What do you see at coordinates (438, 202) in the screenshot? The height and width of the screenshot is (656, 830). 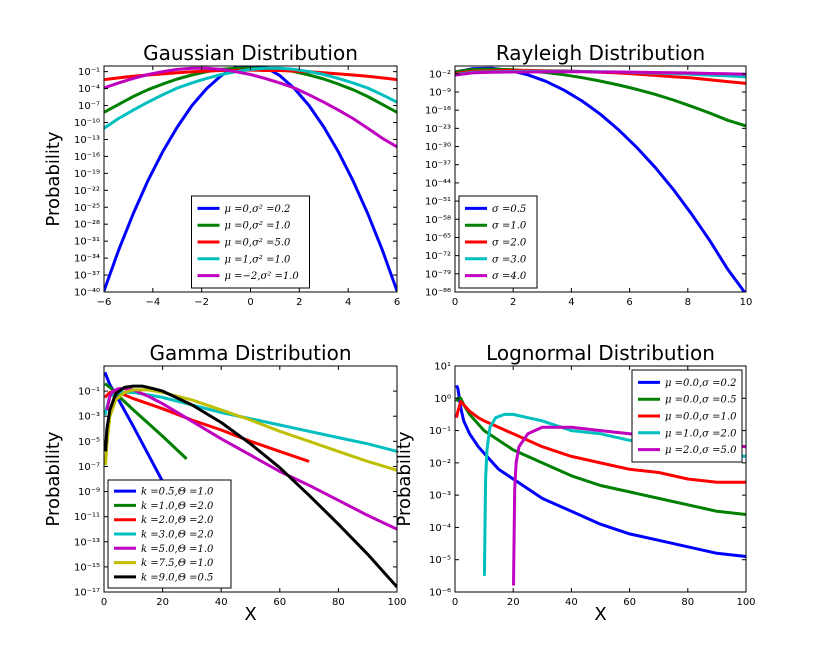 I see `rayleigh-ytick-label: 10⁻⁵¹` at bounding box center [438, 202].